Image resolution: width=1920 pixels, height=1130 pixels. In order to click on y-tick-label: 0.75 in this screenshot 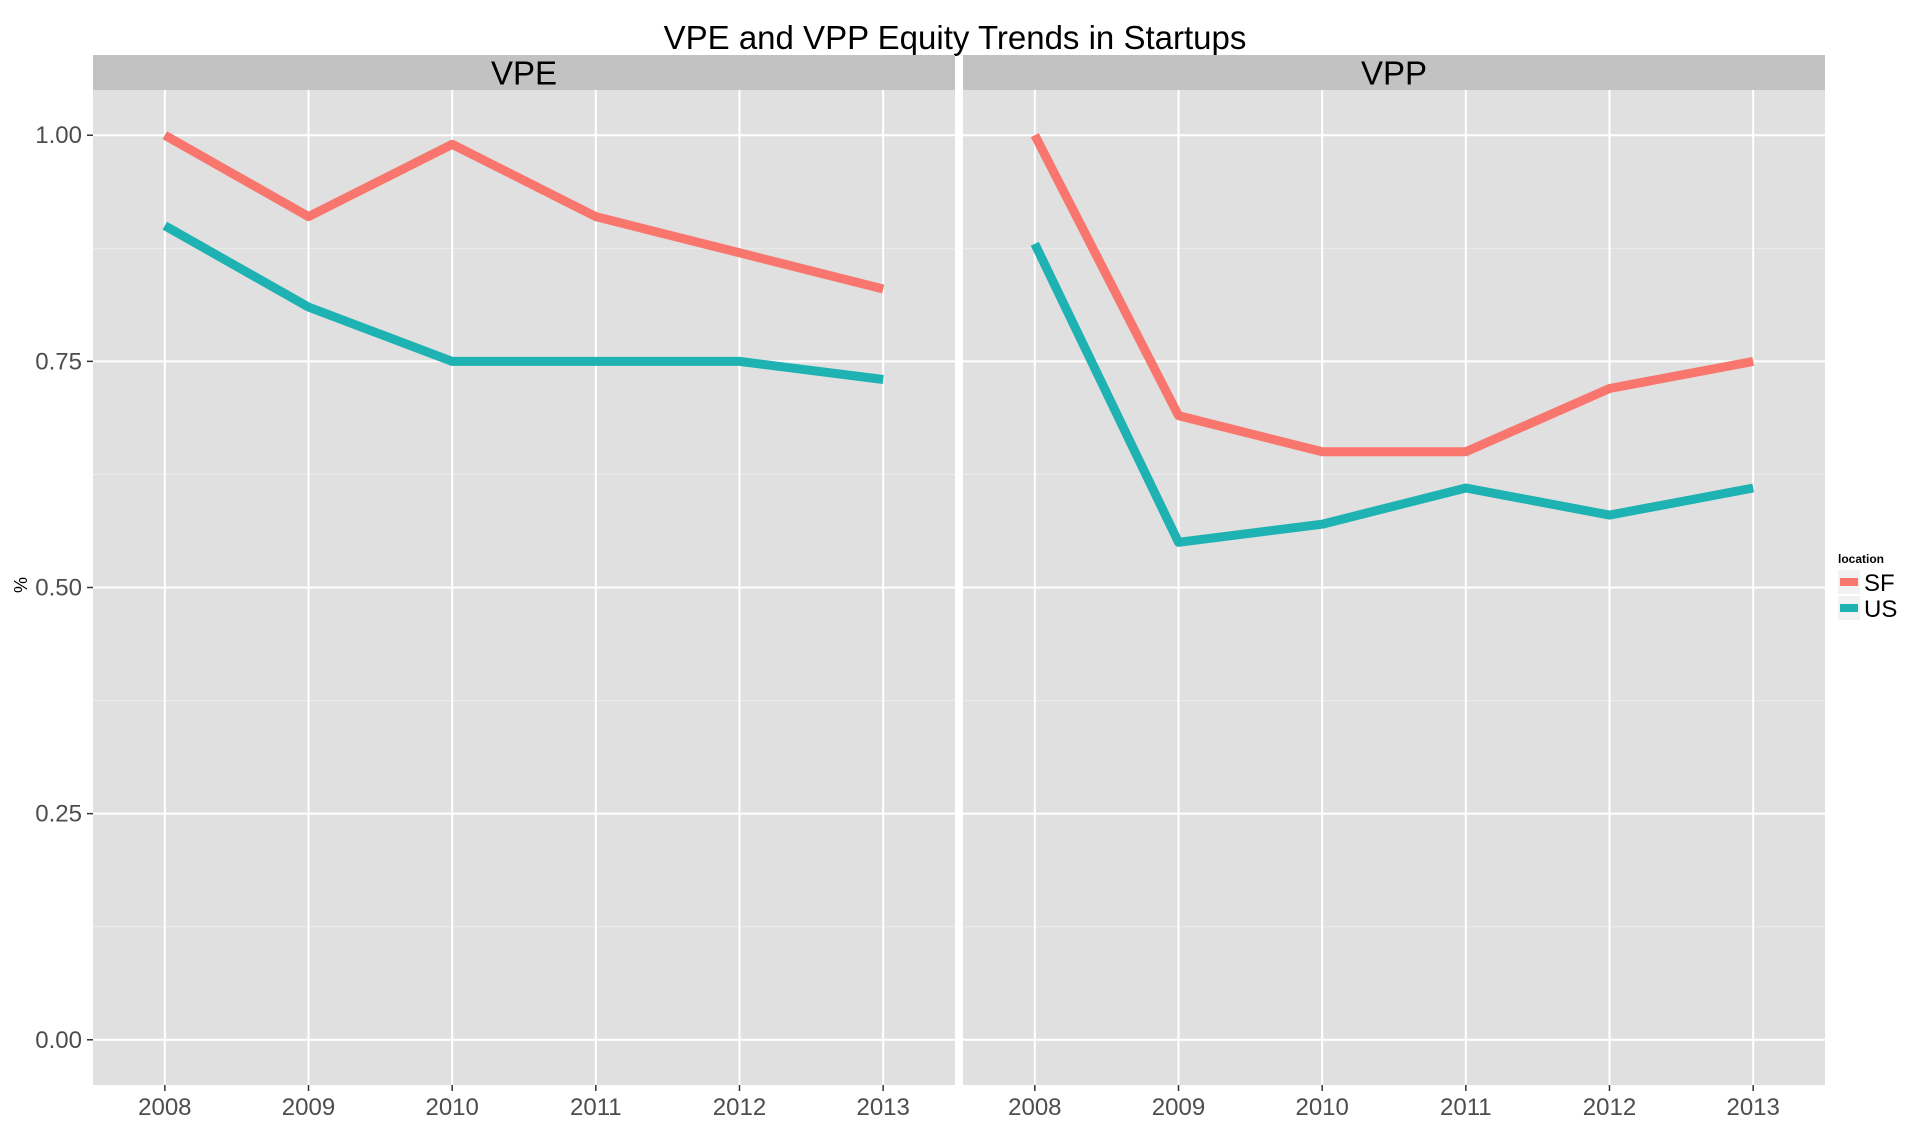, I will do `click(58, 361)`.